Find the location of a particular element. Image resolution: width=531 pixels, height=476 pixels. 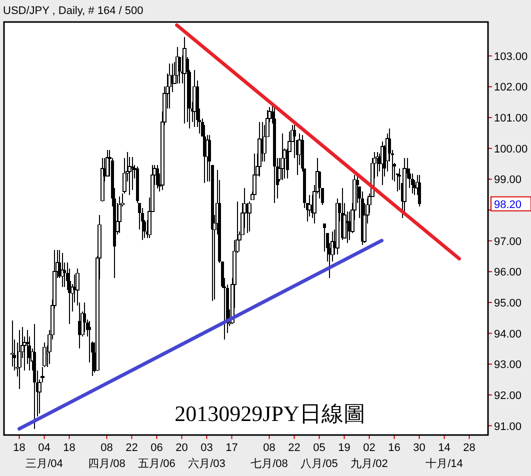

x-tick-label: 08 七月/08 is located at coordinates (269, 456).